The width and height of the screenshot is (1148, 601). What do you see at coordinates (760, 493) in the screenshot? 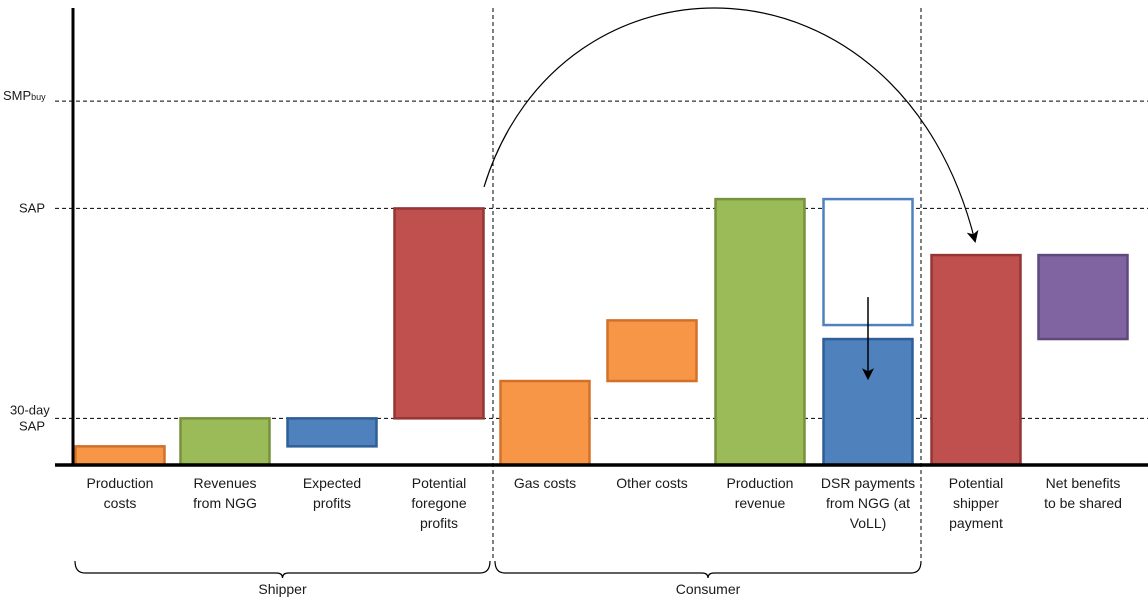
I see `x-tick-label: Production revenue` at bounding box center [760, 493].